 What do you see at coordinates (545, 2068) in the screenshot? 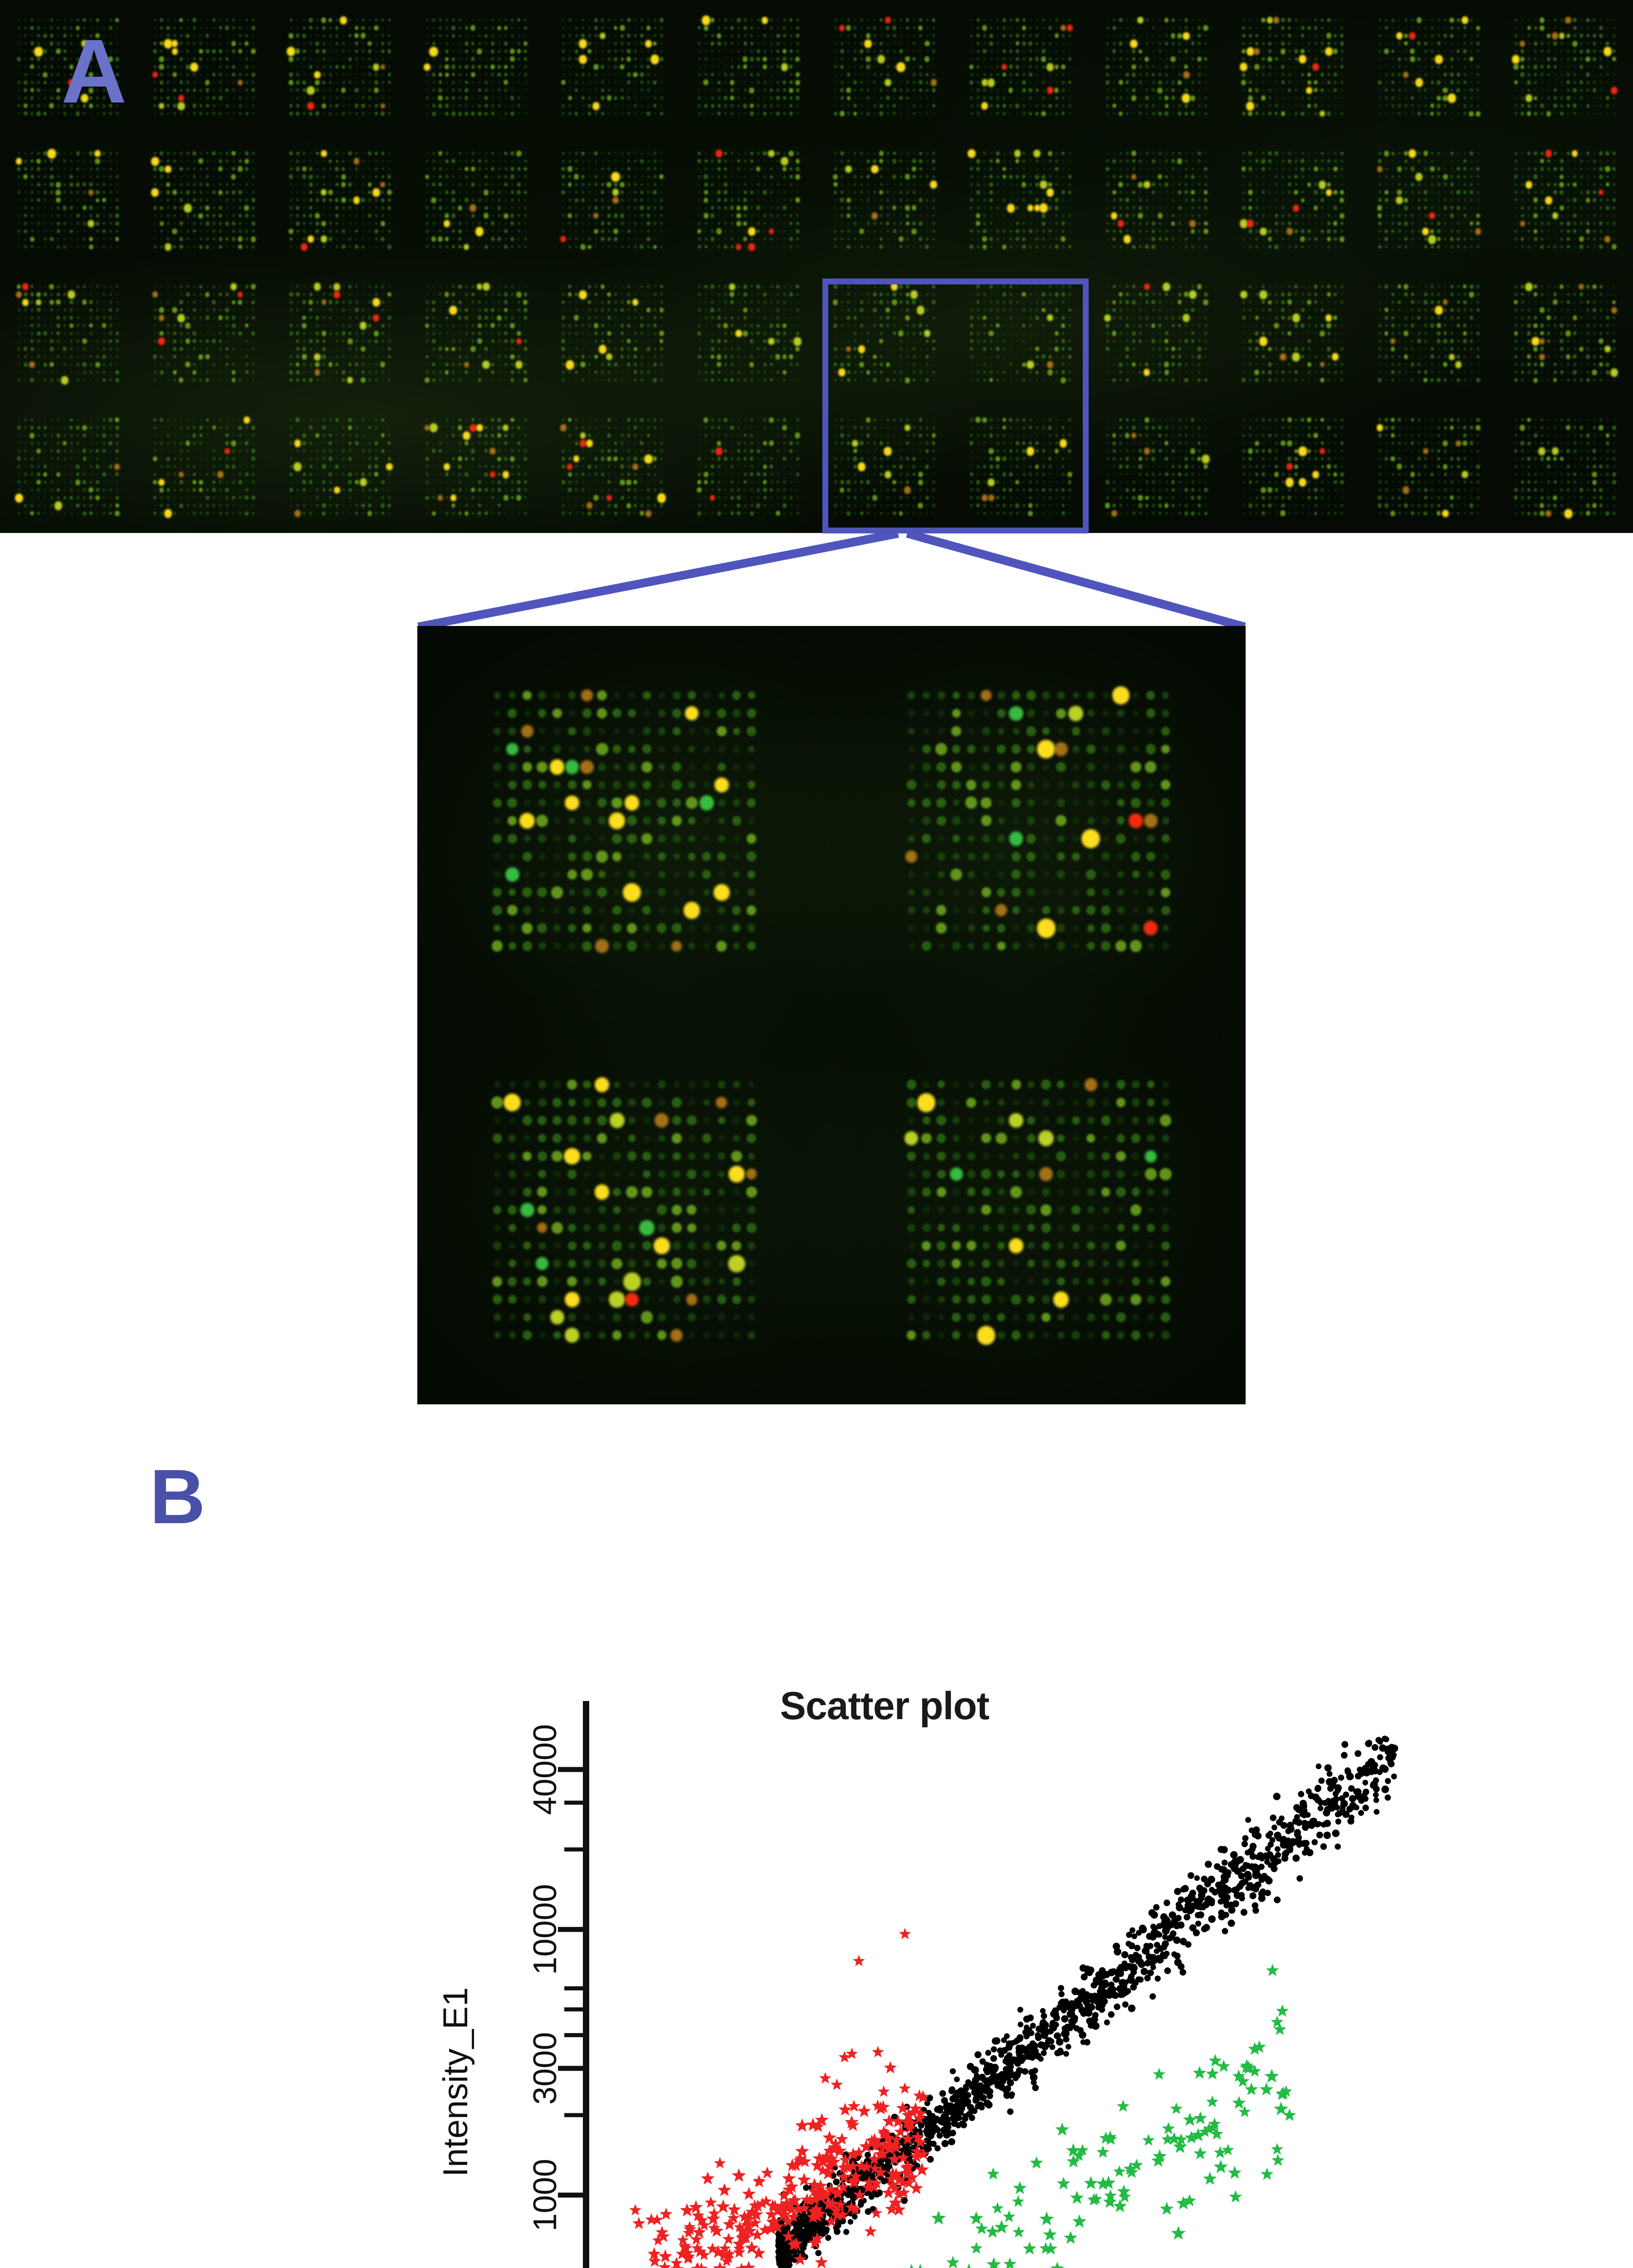
I see `y-tick-label: 3000` at bounding box center [545, 2068].